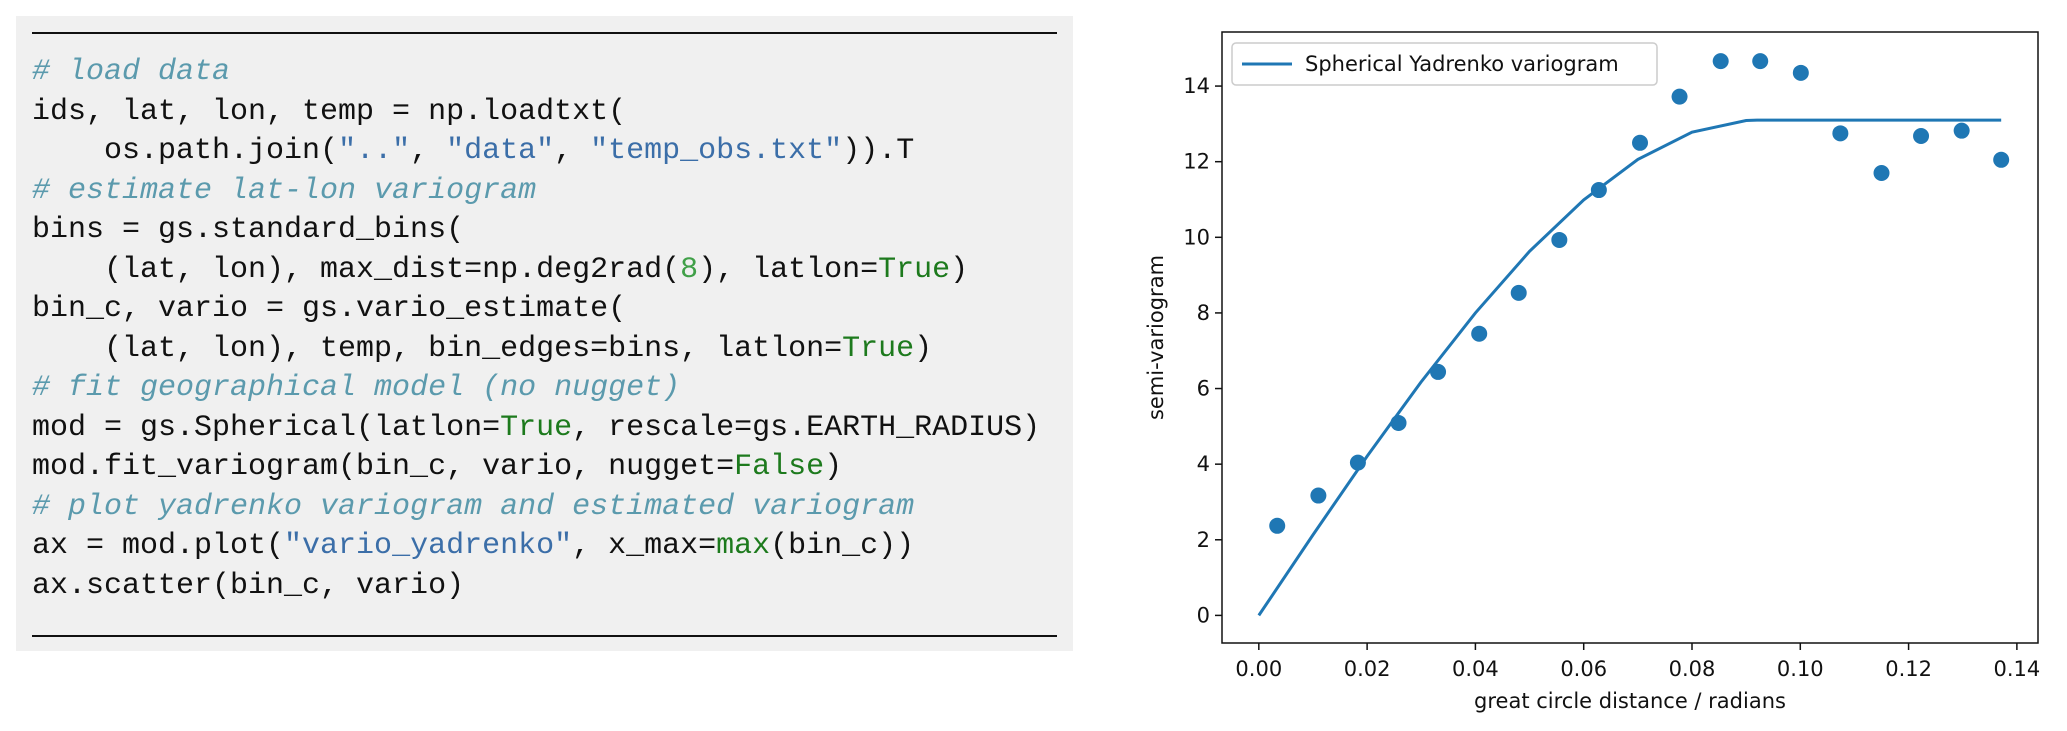  I want to click on code-token: )).T, so click(878, 151).